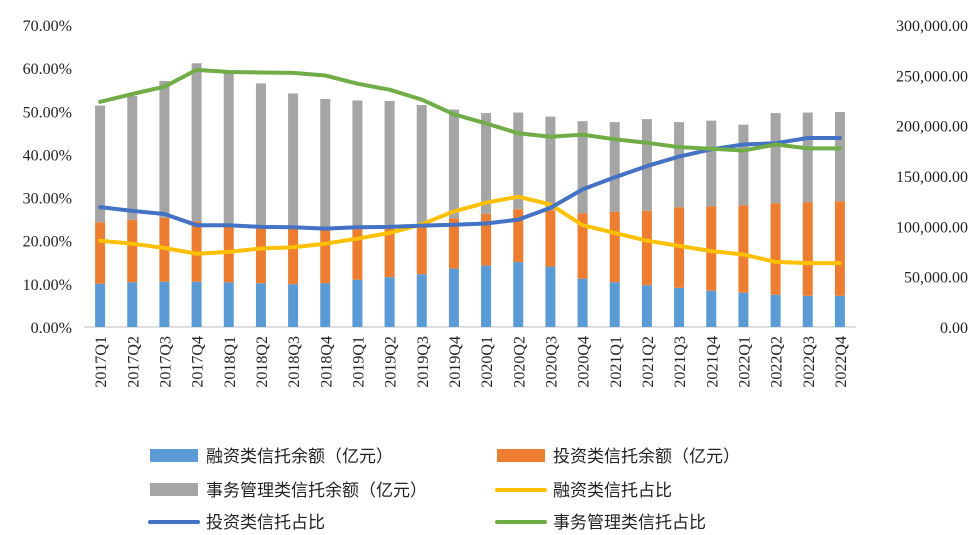  I want to click on x-axis-tick-label: 2022Q2, so click(777, 362).